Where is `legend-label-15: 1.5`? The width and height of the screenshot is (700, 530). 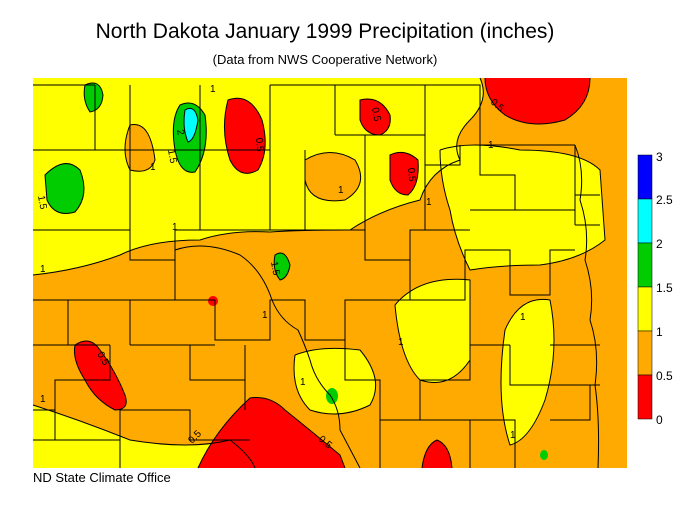
legend-label-15: 1.5 is located at coordinates (664, 288).